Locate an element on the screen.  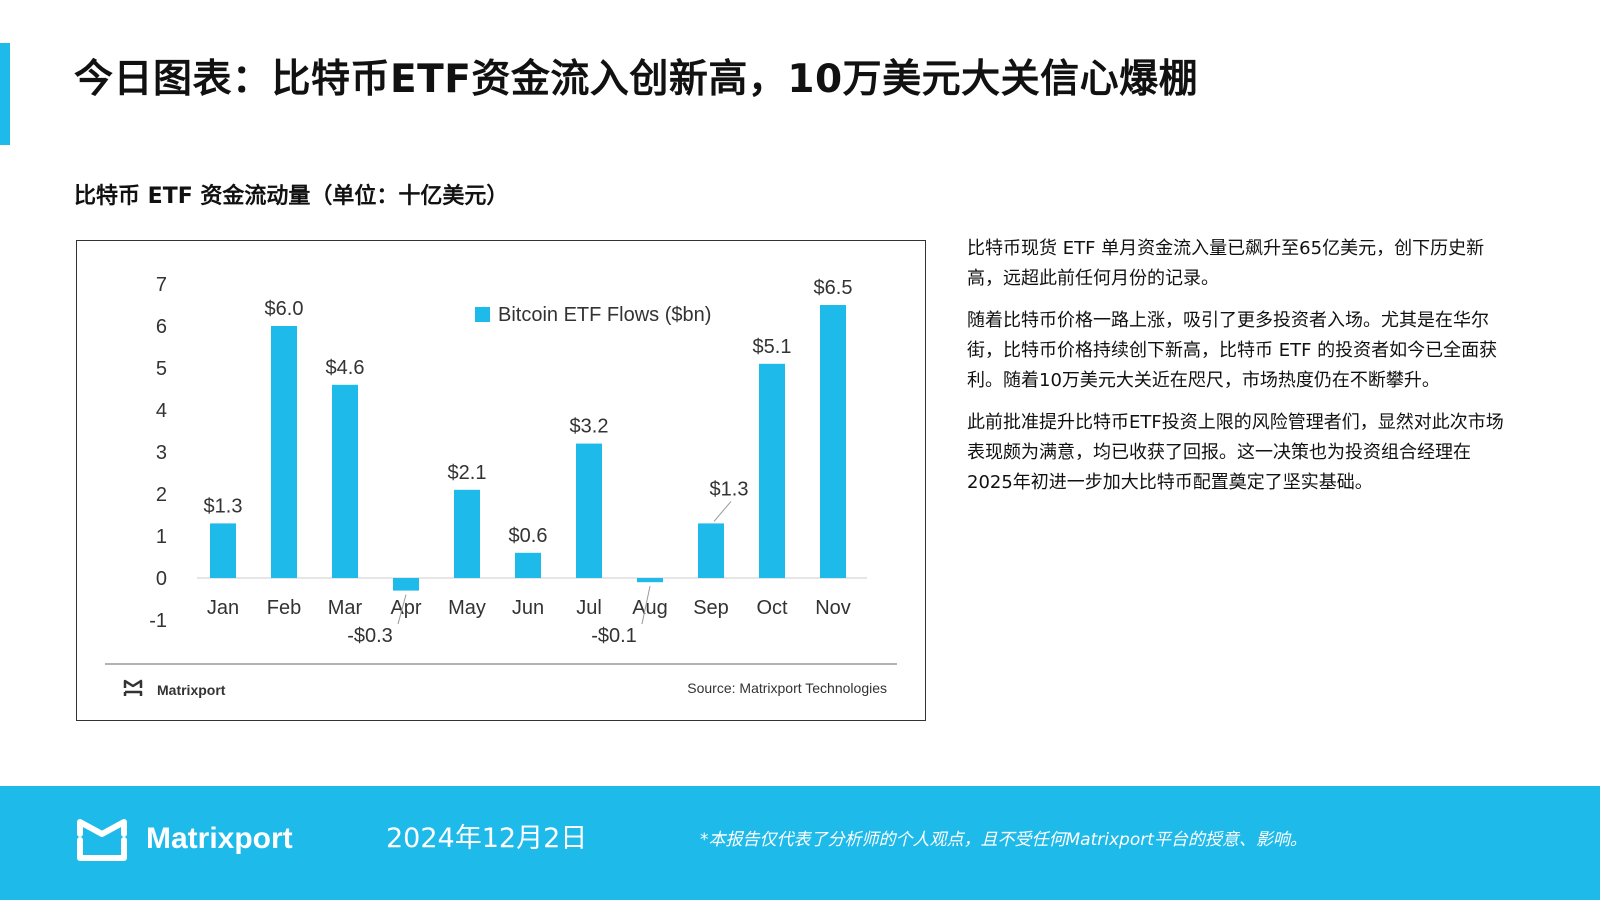
bar-apr is located at coordinates (406, 584).